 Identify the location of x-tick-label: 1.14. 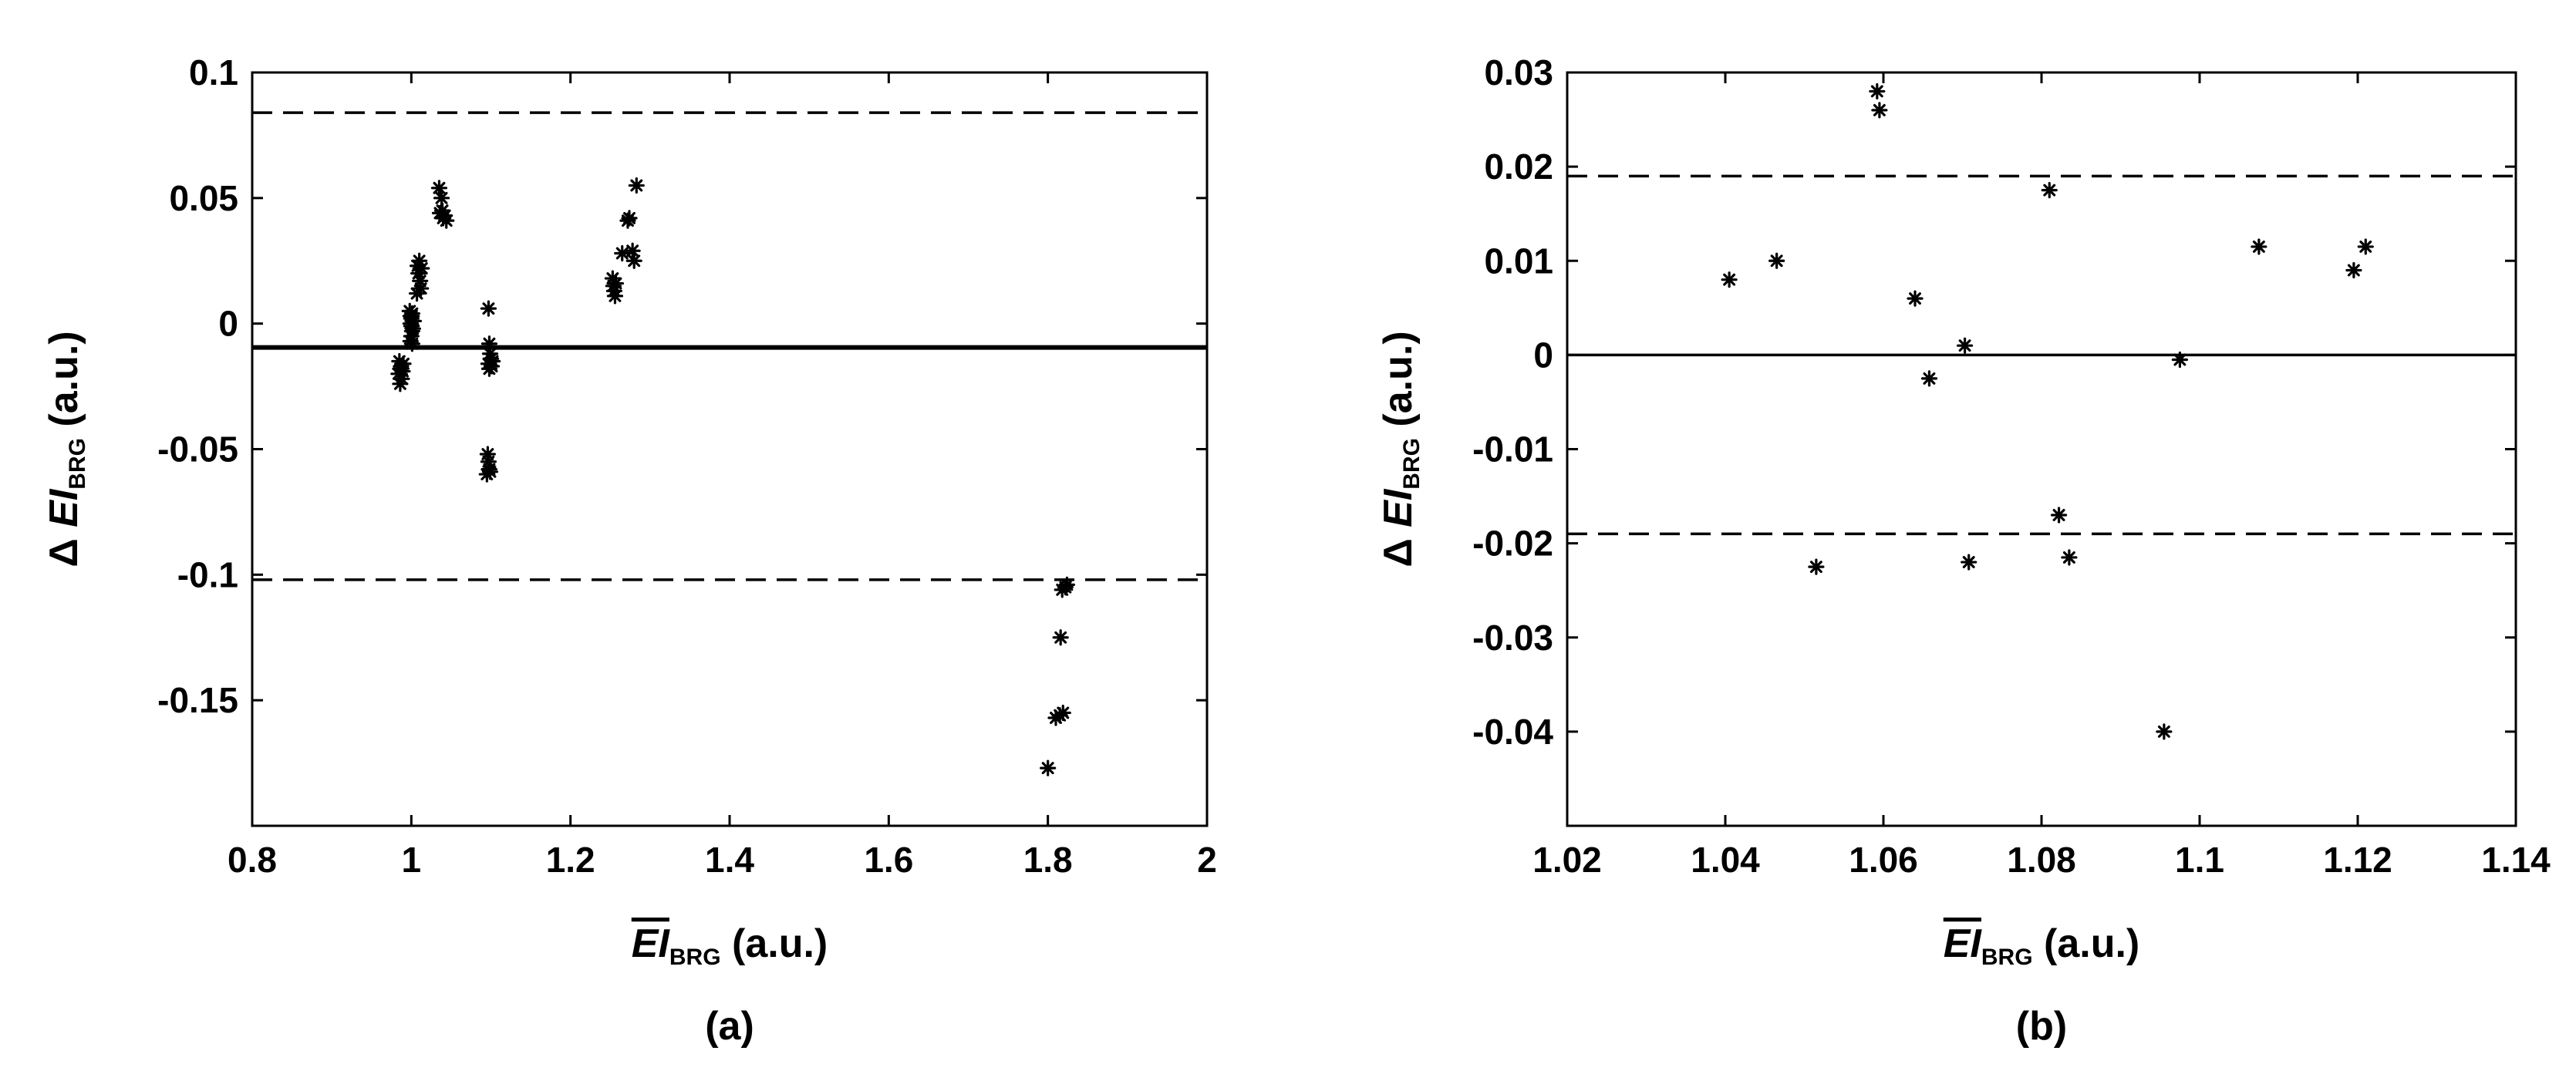
(2516, 860).